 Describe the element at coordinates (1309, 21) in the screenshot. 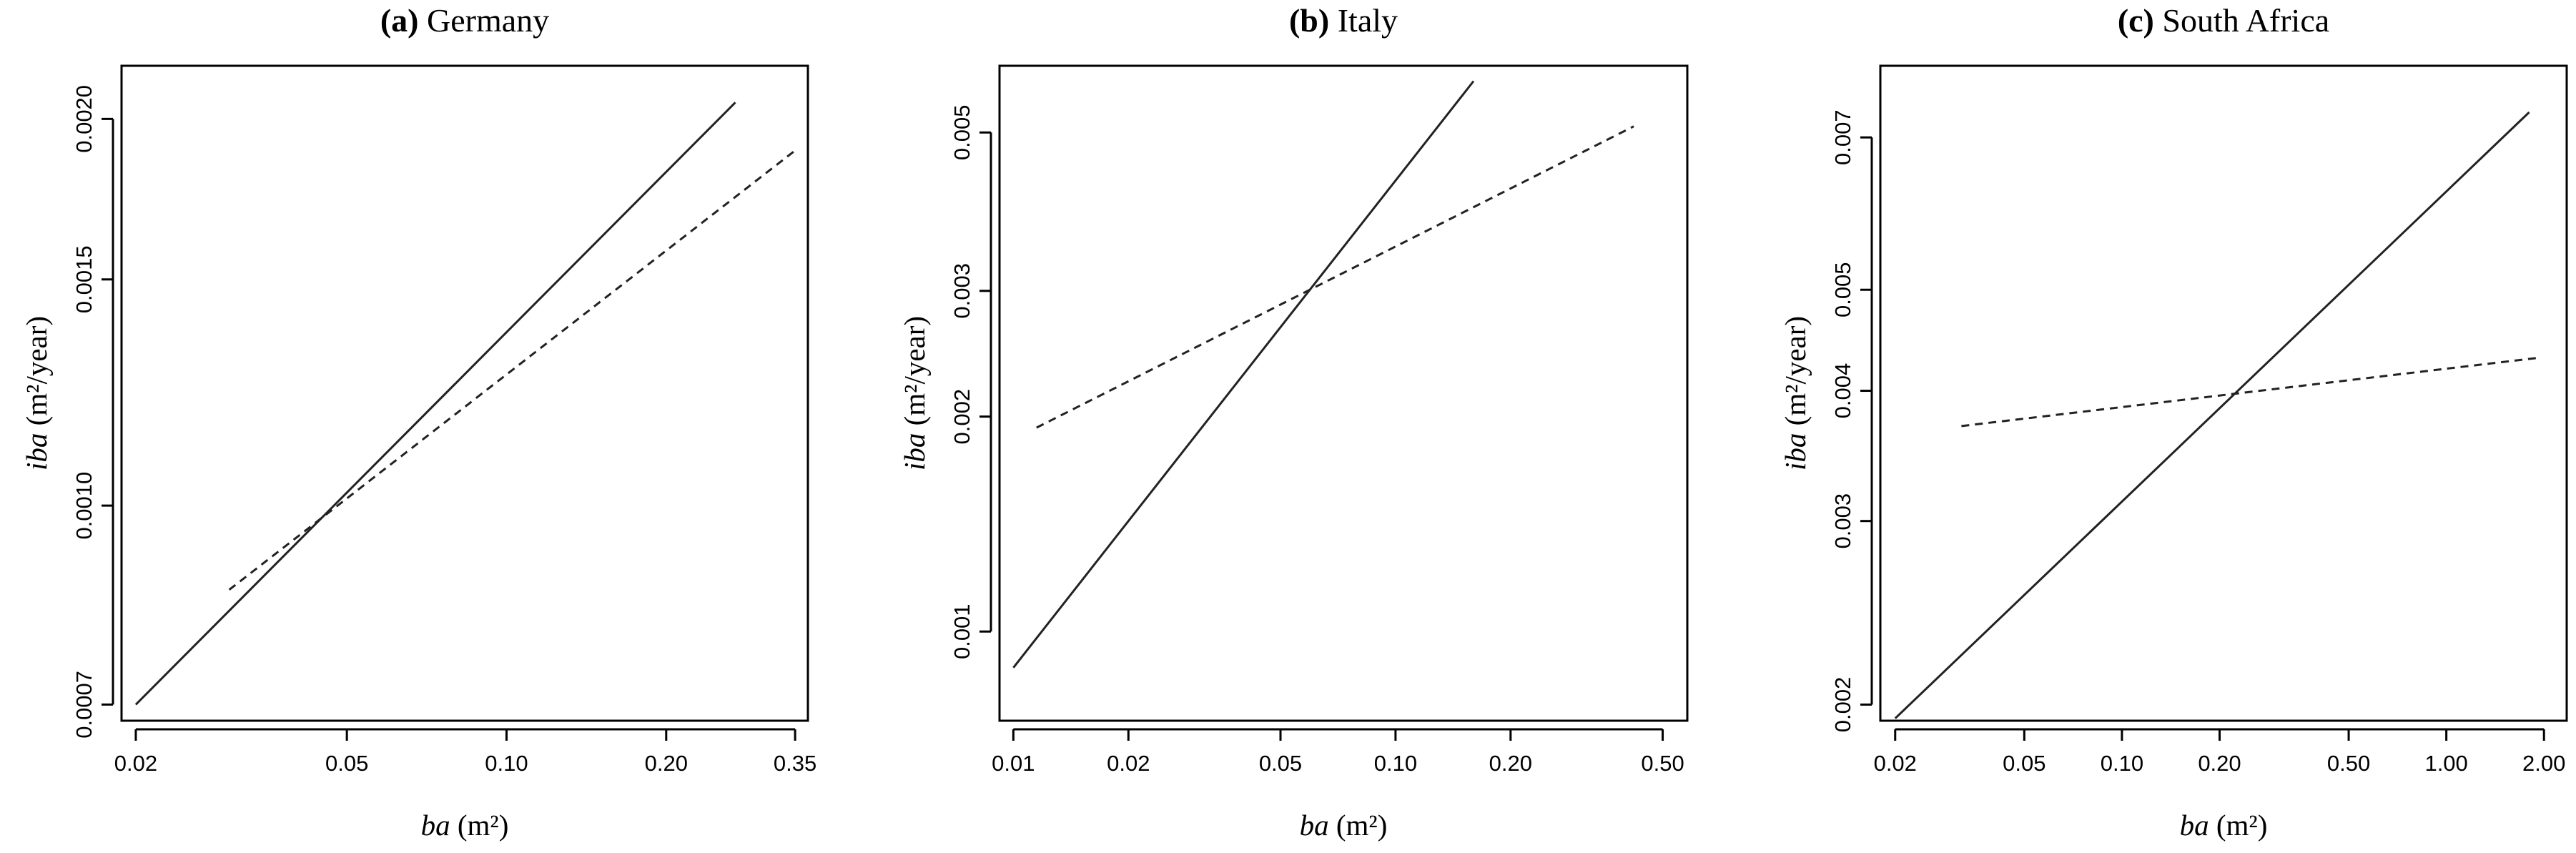

I see `panel-title-letter: (b)` at that location.